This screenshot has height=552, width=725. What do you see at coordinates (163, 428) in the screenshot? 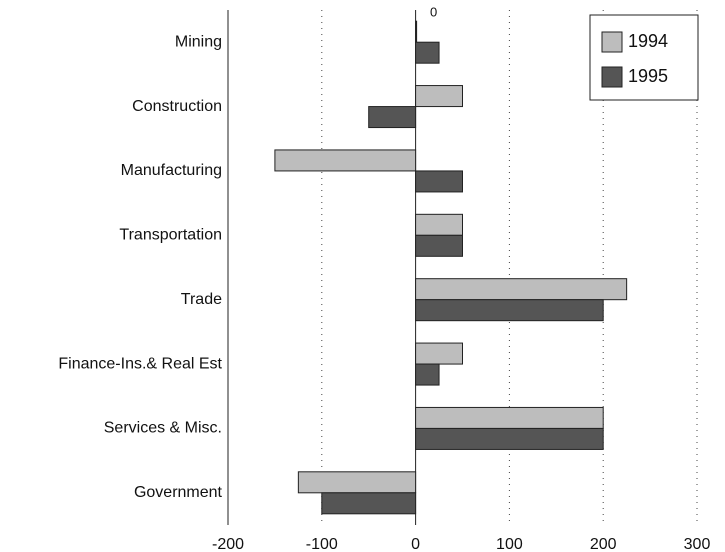
I see `y-tick-label: Services & Misc.` at bounding box center [163, 428].